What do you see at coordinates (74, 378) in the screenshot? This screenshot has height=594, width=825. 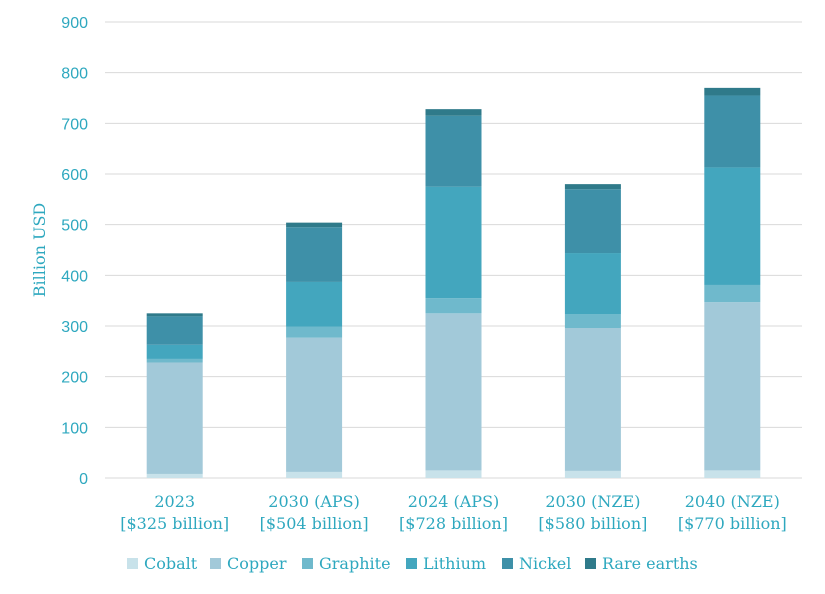 I see `y-tick-label: 200` at bounding box center [74, 378].